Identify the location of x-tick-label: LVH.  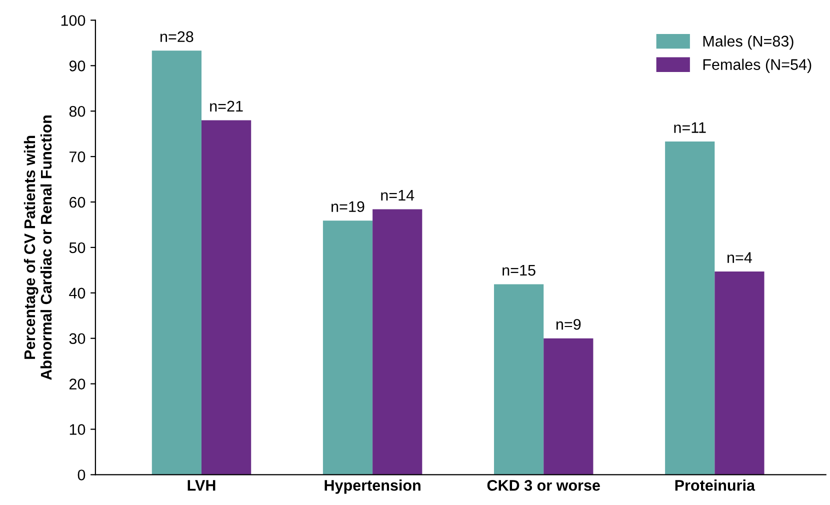
(202, 485).